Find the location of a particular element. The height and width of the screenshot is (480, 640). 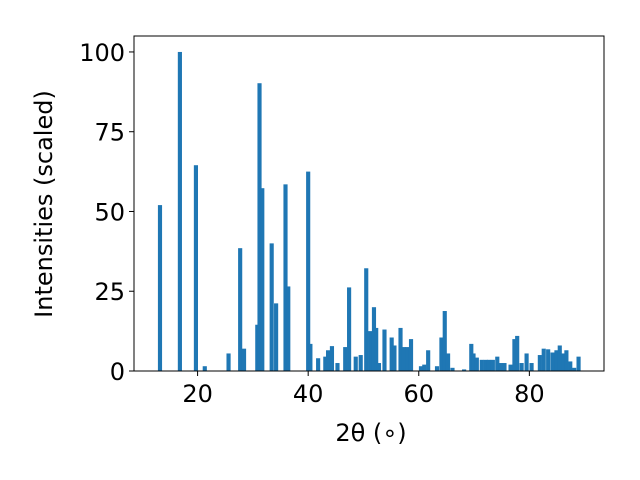

y-tick-label: 75 is located at coordinates (109, 133).